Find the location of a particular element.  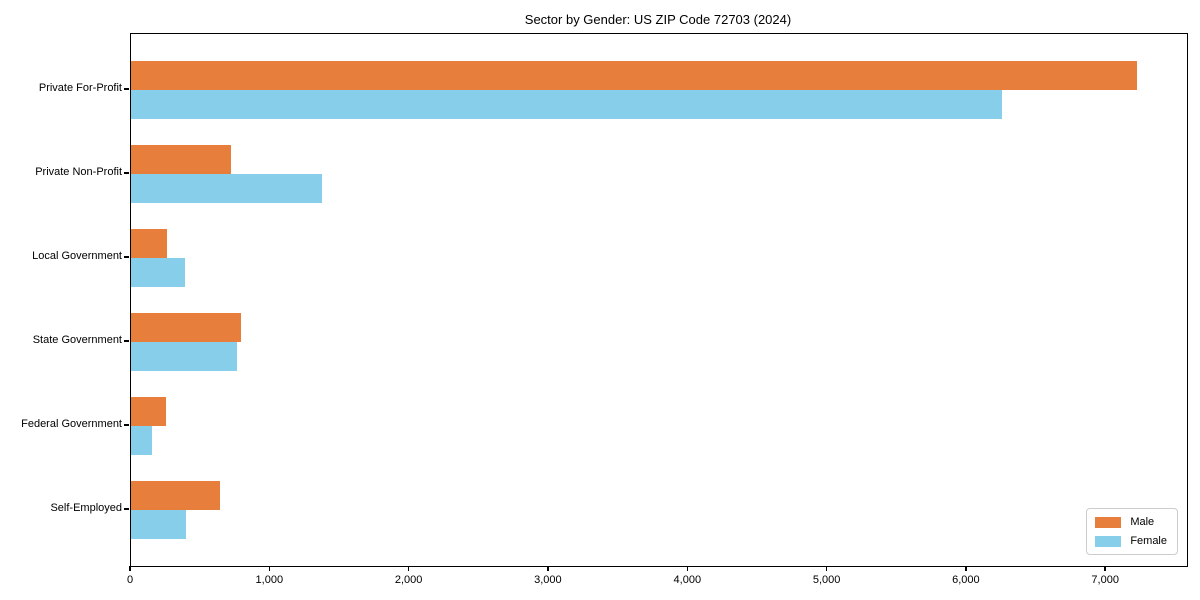

x-axis-tick-label: 0 is located at coordinates (130, 580).